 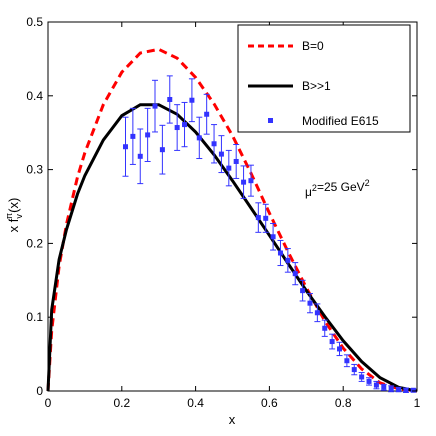 What do you see at coordinates (270, 120) in the screenshot?
I see `legend-swatch-e615` at bounding box center [270, 120].